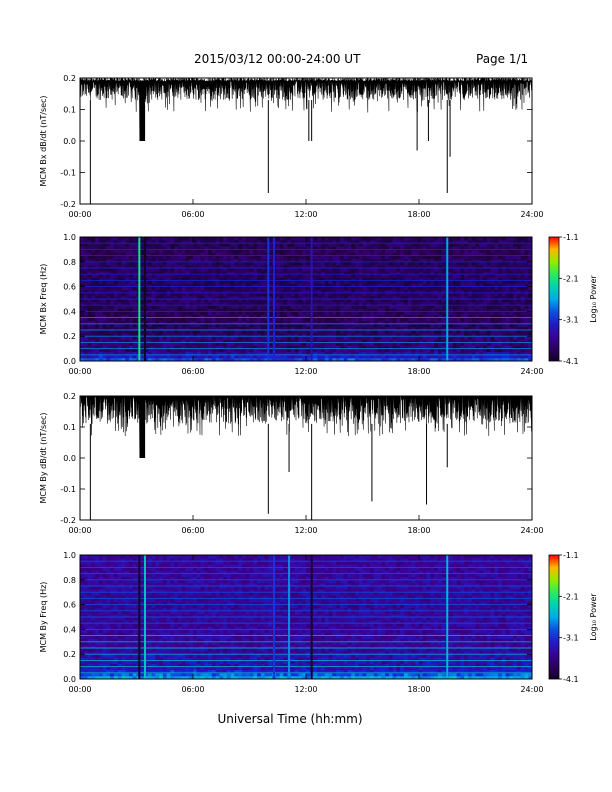 This screenshot has width=612, height=792. What do you see at coordinates (69, 361) in the screenshot?
I see `y-tick-label: 0.0` at bounding box center [69, 361].